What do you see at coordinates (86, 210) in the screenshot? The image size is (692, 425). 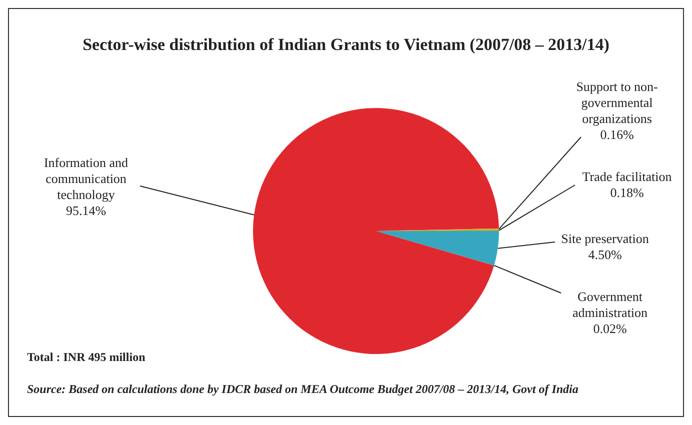 I see `data-label: 95.14%` at bounding box center [86, 210].